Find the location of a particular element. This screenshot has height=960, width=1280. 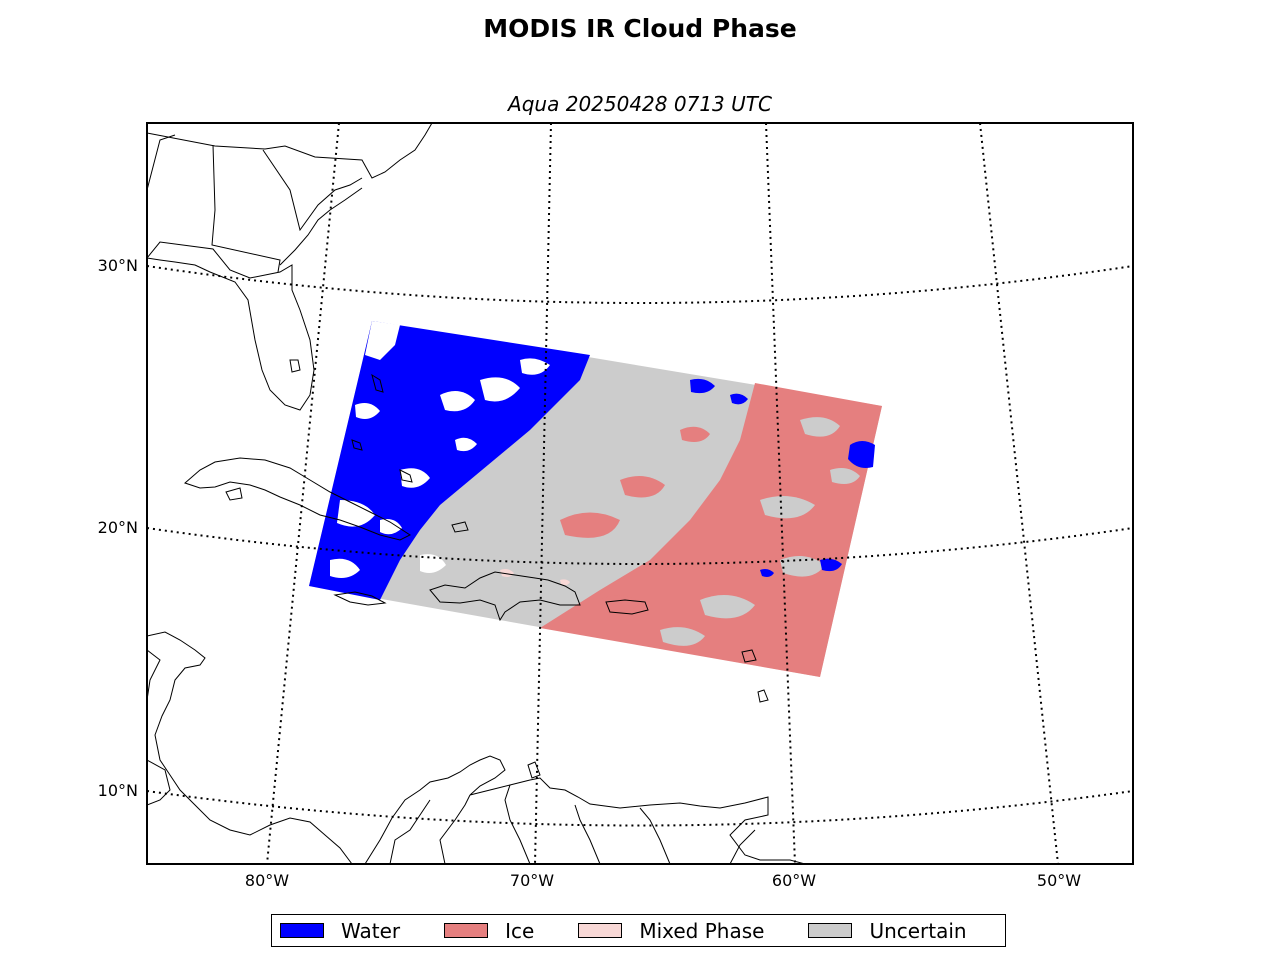

lon-label-70w: 70°W is located at coordinates (532, 880).